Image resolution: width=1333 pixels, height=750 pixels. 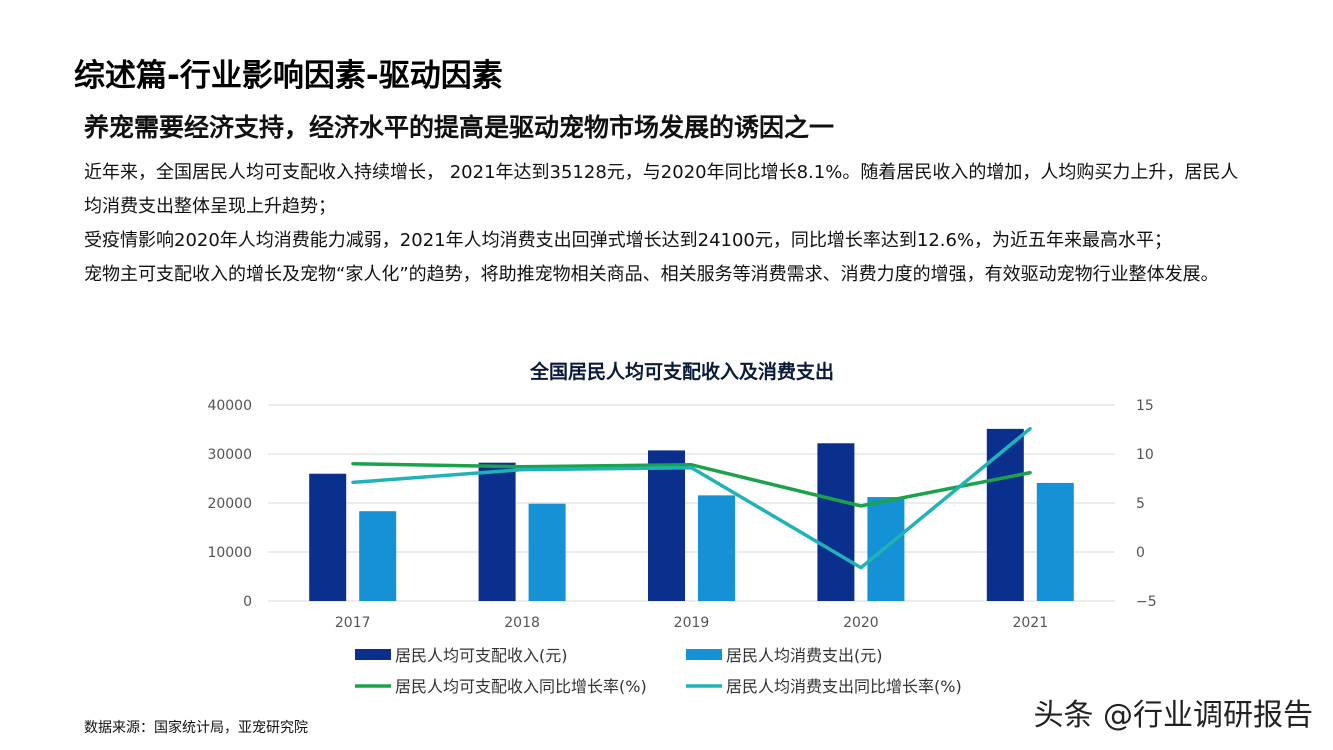 What do you see at coordinates (1145, 406) in the screenshot?
I see `y-right-tick-label: 15` at bounding box center [1145, 406].